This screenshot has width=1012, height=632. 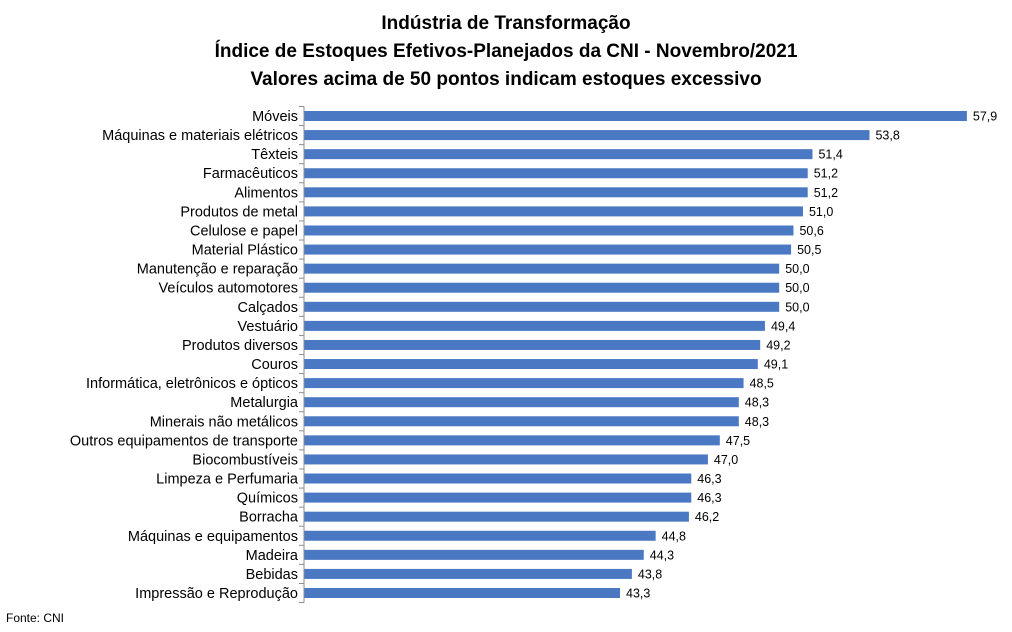 What do you see at coordinates (275, 117) in the screenshot?
I see `category-label: Móveis` at bounding box center [275, 117].